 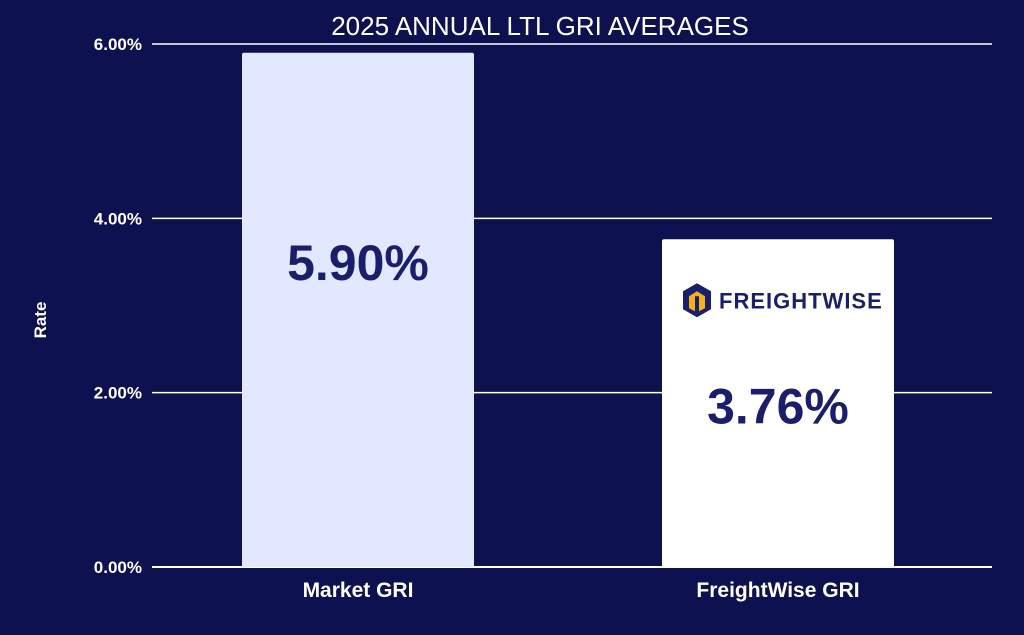 What do you see at coordinates (118, 218) in the screenshot?
I see `y-tick-label: 4.00%` at bounding box center [118, 218].